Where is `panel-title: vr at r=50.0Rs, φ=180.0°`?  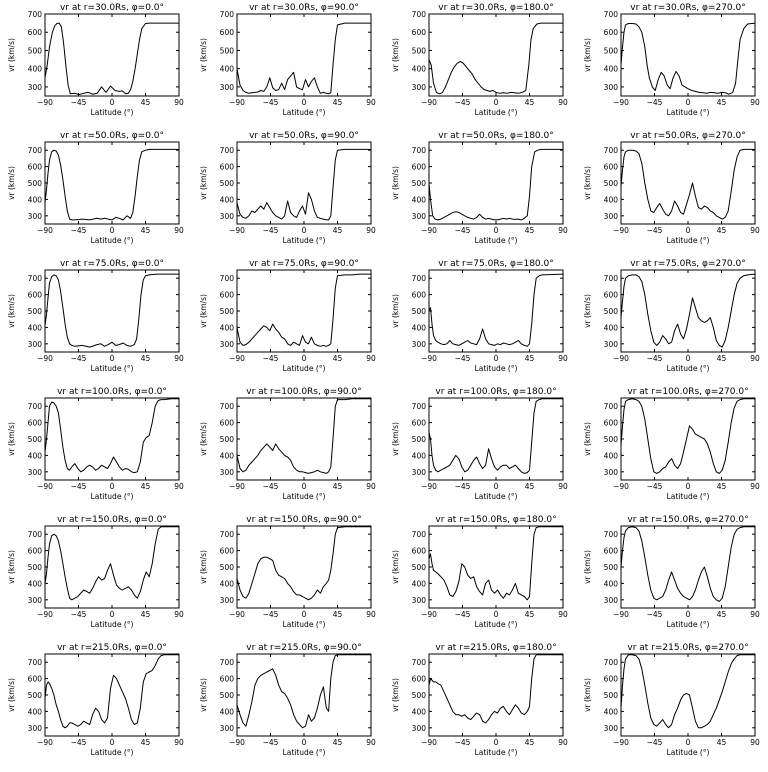 panel-title: vr at r=50.0Rs, φ=180.0° is located at coordinates (495, 136).